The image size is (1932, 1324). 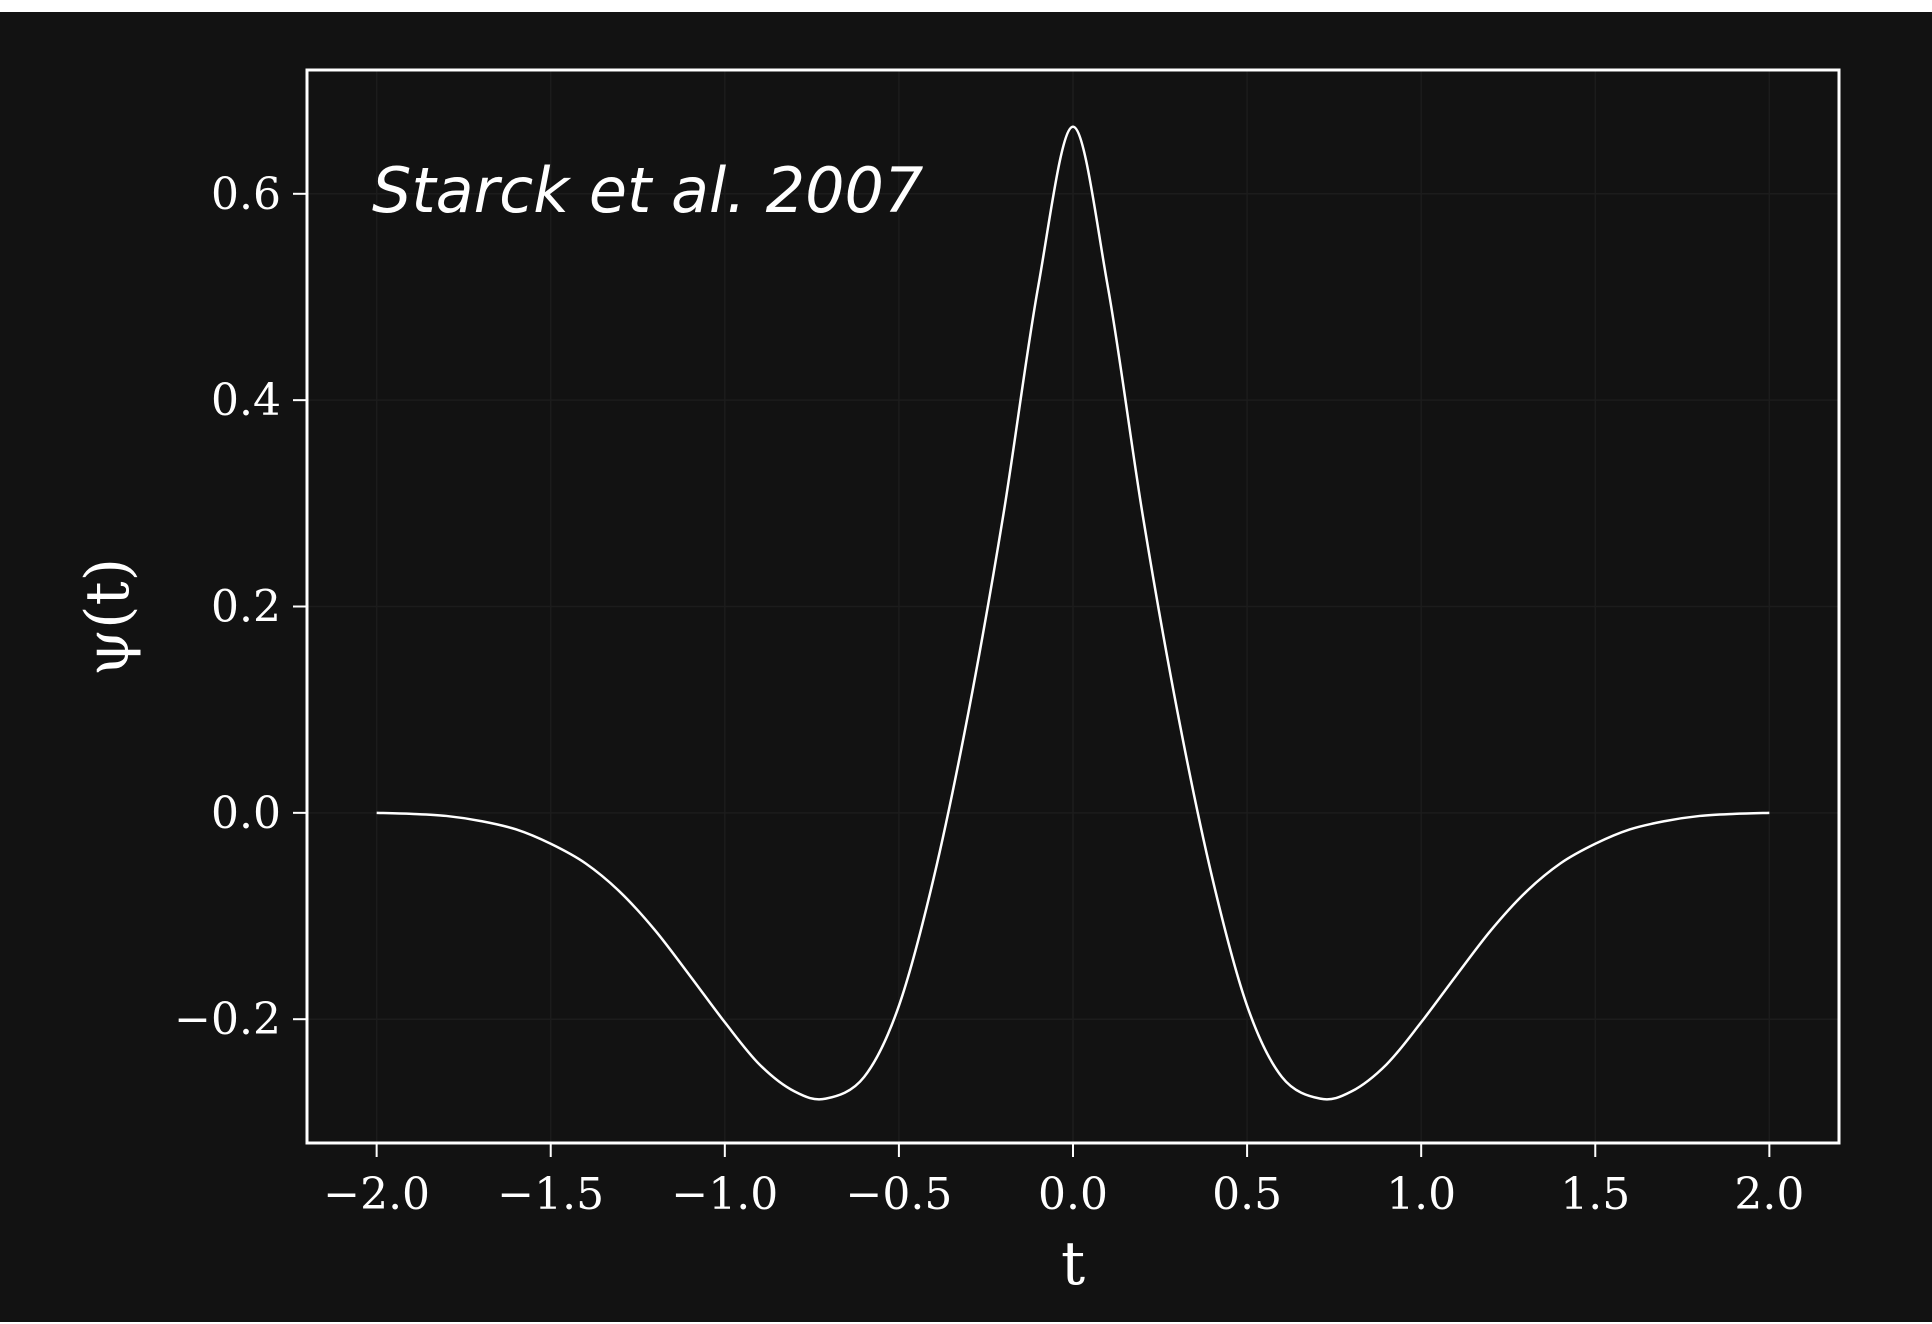 What do you see at coordinates (1769, 1194) in the screenshot?
I see `x-tick-label-8: 2.0` at bounding box center [1769, 1194].